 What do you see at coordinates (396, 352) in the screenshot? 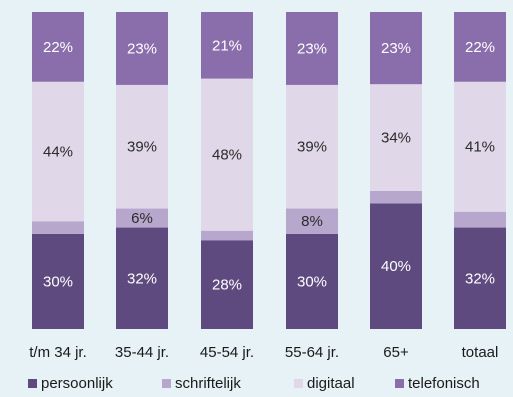
I see `x-tick-label: 65+` at bounding box center [396, 352].